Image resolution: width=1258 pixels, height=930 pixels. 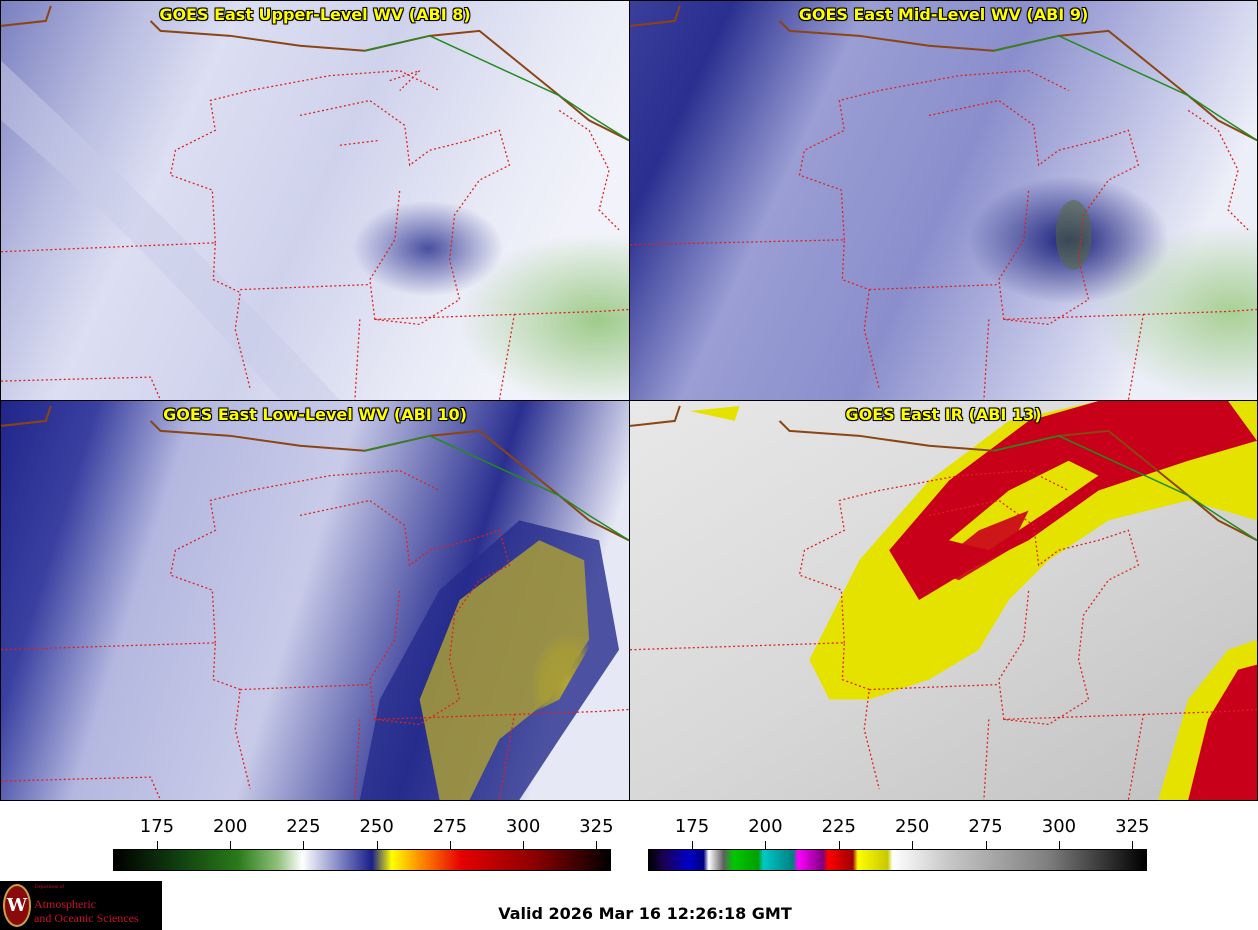 What do you see at coordinates (912, 826) in the screenshot?
I see `colorbar-right-tick-label: 250` at bounding box center [912, 826].